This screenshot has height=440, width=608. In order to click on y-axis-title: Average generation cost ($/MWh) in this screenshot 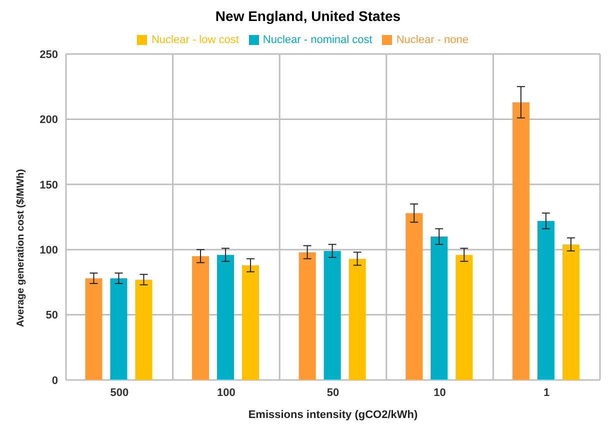, I will do `click(21, 248)`.